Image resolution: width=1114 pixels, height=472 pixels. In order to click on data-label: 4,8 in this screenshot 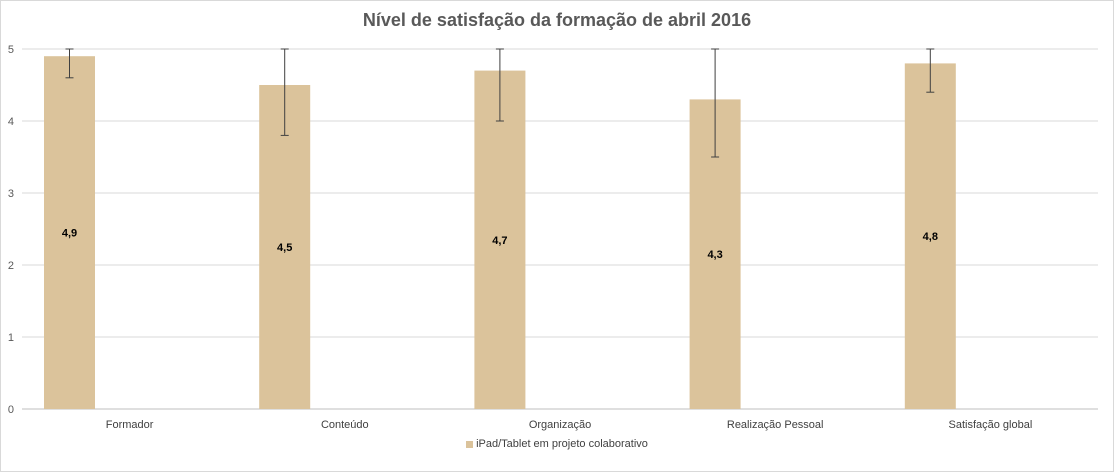, I will do `click(930, 237)`.